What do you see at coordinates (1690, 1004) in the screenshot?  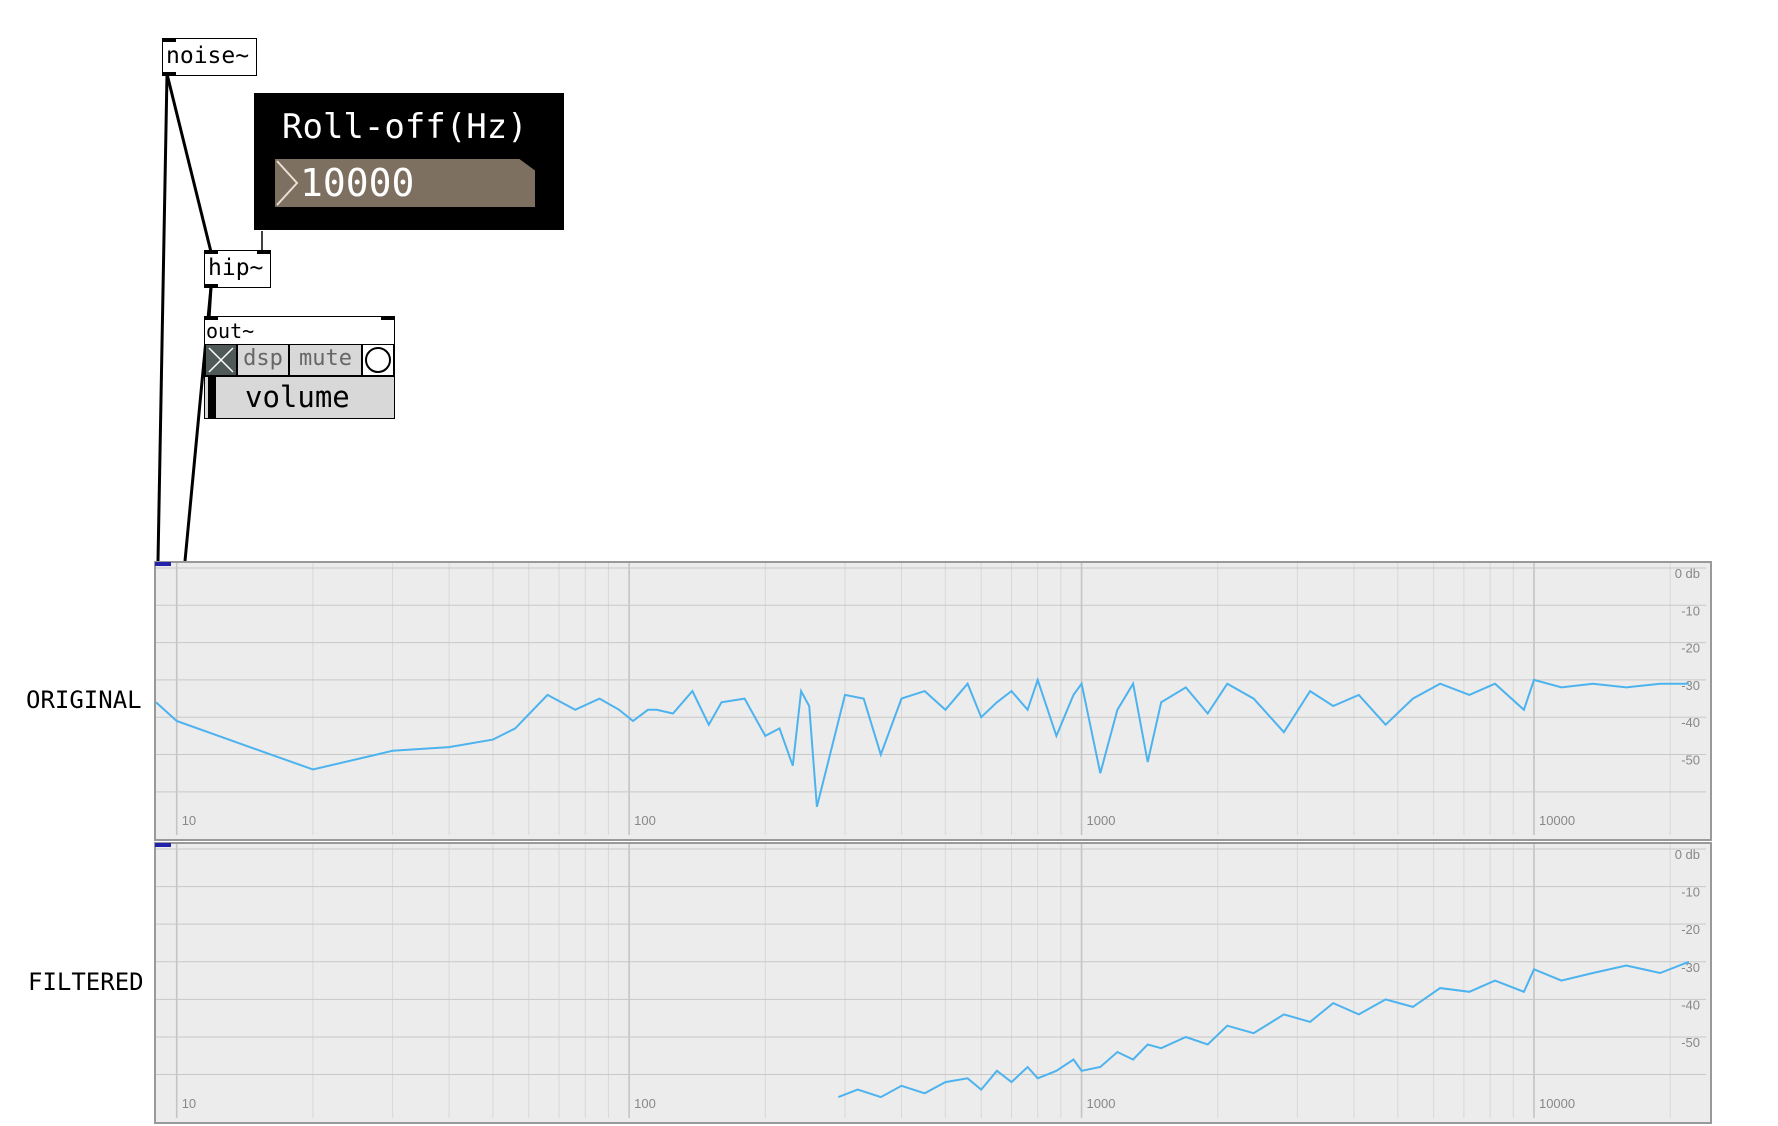 I see `filtered-db-tick-label: -40` at bounding box center [1690, 1004].